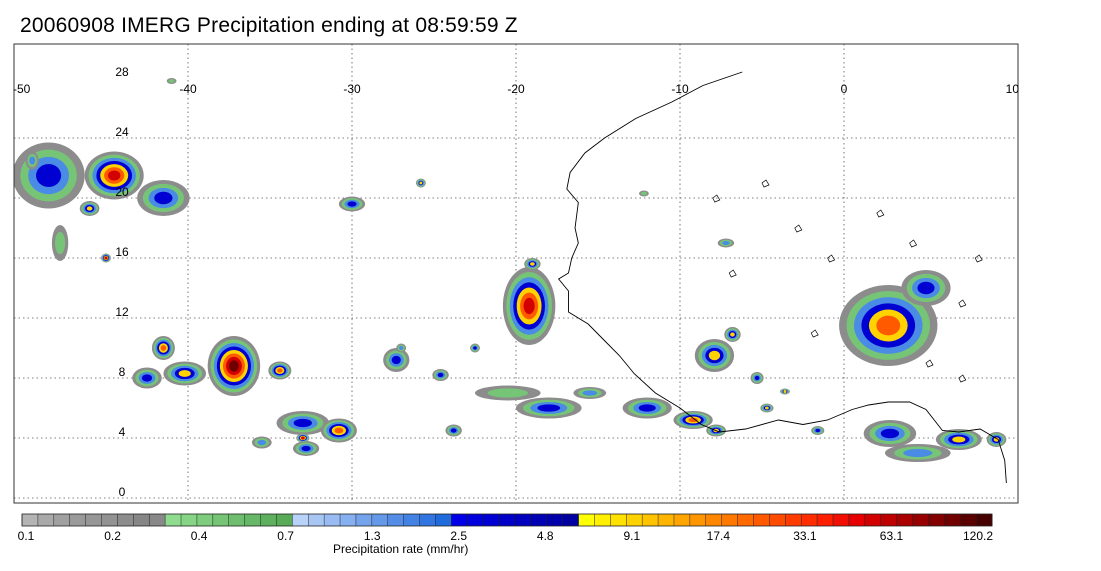 This screenshot has width=1101, height=571. What do you see at coordinates (401, 549) in the screenshot?
I see `colorbar-title: Precipitation rate (mm/hr)` at bounding box center [401, 549].